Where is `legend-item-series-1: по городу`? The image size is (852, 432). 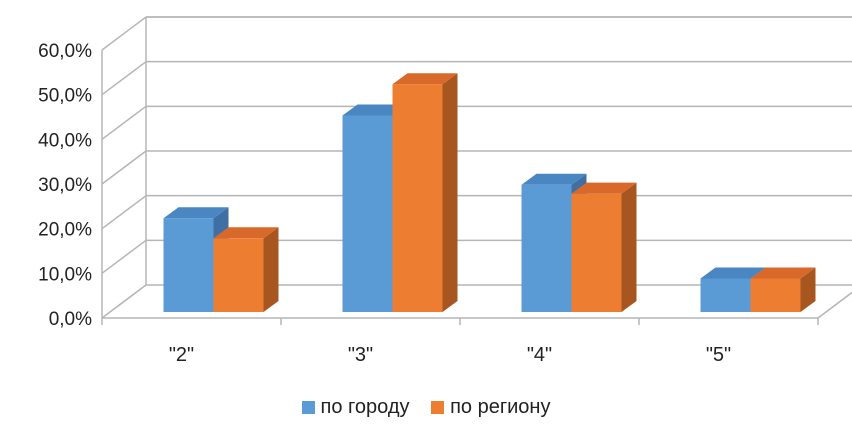 legend-item-series-1: по городу is located at coordinates (355, 407).